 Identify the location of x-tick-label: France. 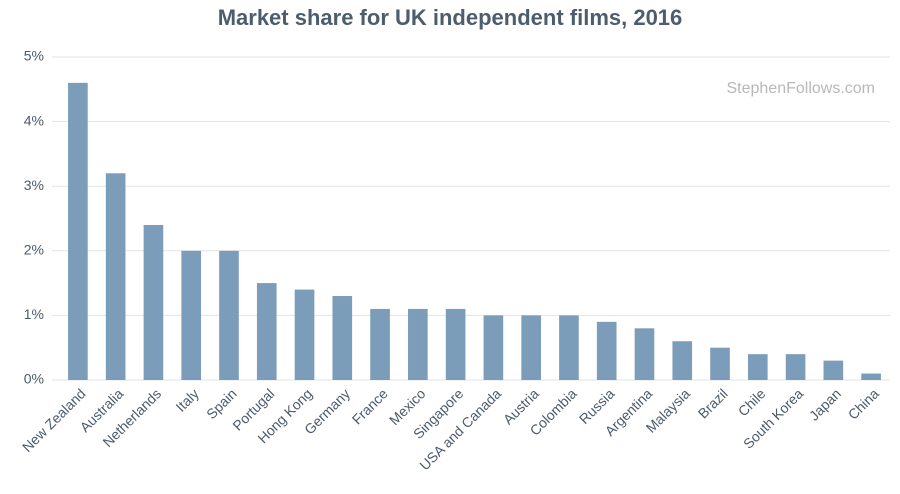
(370, 406).